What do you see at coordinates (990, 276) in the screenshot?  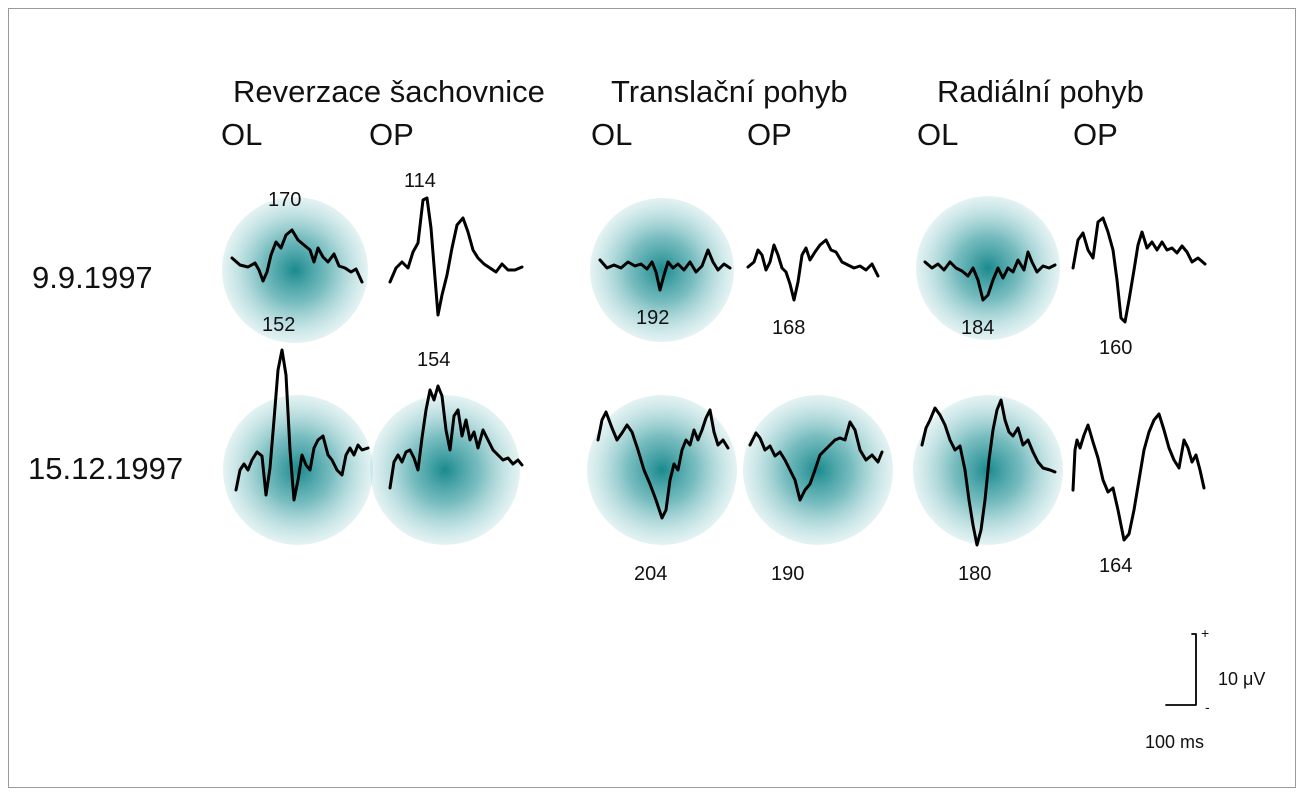 I see `waveform-r1-radial-ol` at bounding box center [990, 276].